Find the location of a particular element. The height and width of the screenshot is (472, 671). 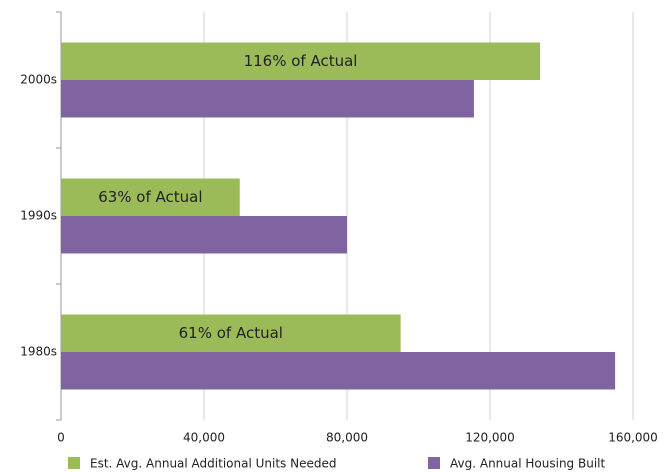

annotation: 63% of Actual is located at coordinates (150, 197).